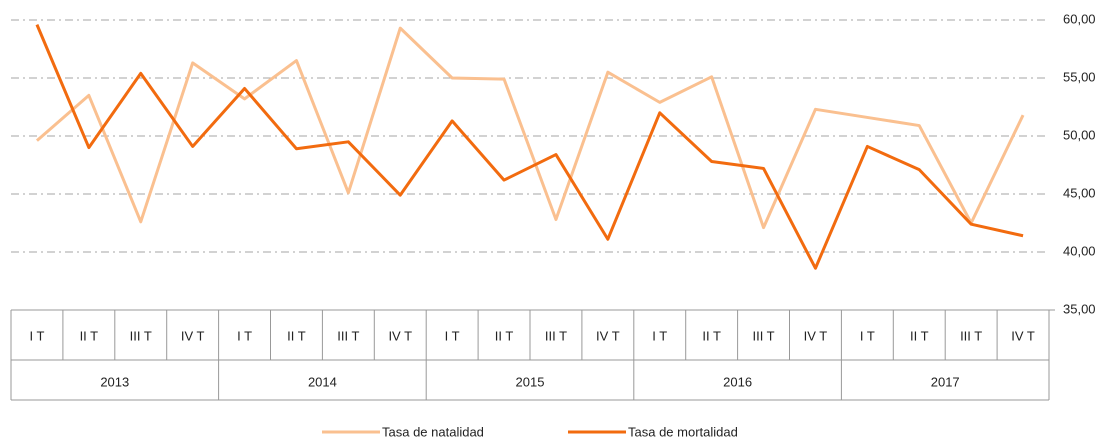 The width and height of the screenshot is (1114, 447). I want to click on legend-label: Tasa de natalidad, so click(433, 431).